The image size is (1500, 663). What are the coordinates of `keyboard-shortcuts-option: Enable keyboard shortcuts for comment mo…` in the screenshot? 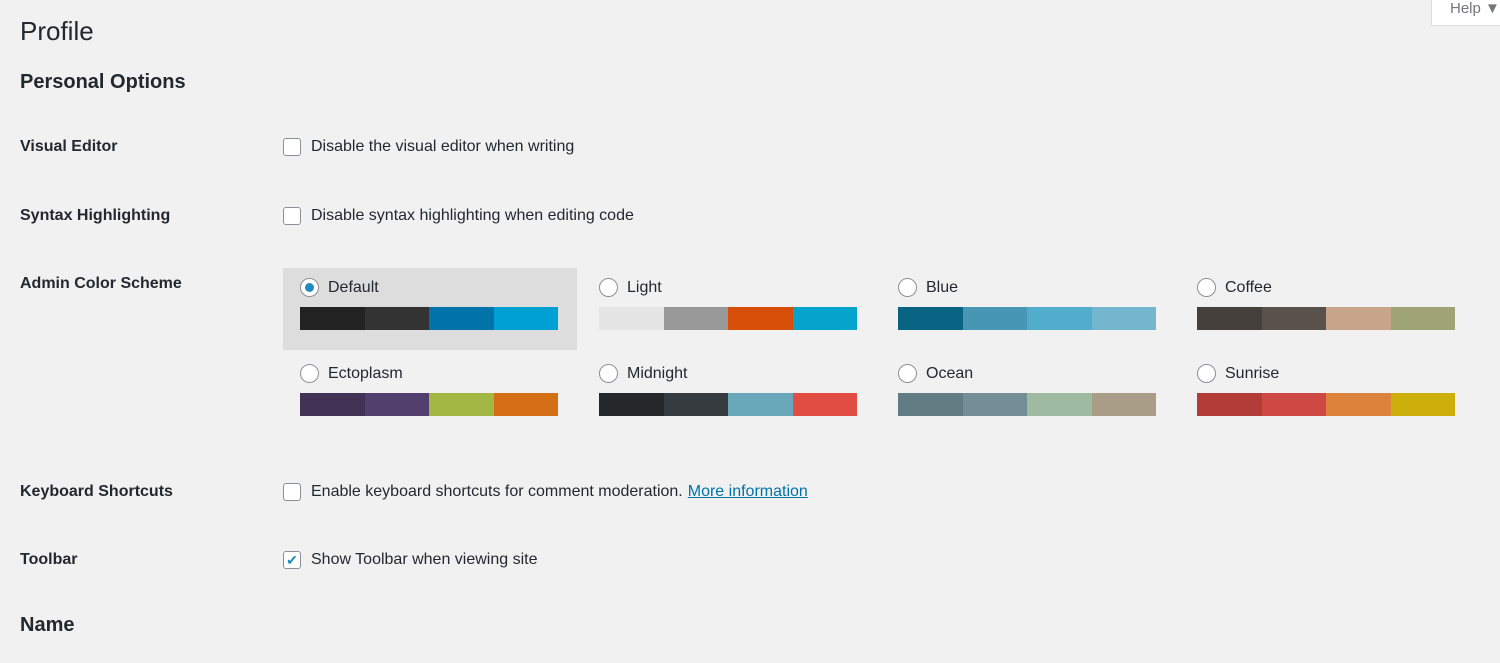 It's located at (545, 492).